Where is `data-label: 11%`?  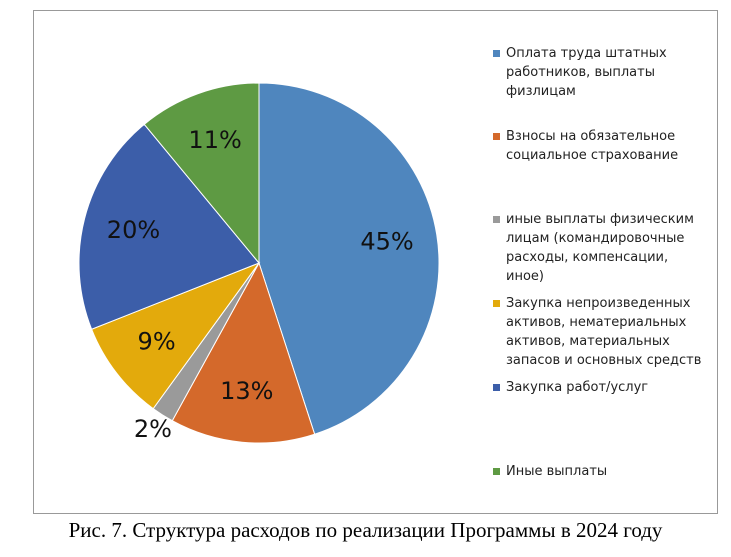
data-label: 11% is located at coordinates (214, 140).